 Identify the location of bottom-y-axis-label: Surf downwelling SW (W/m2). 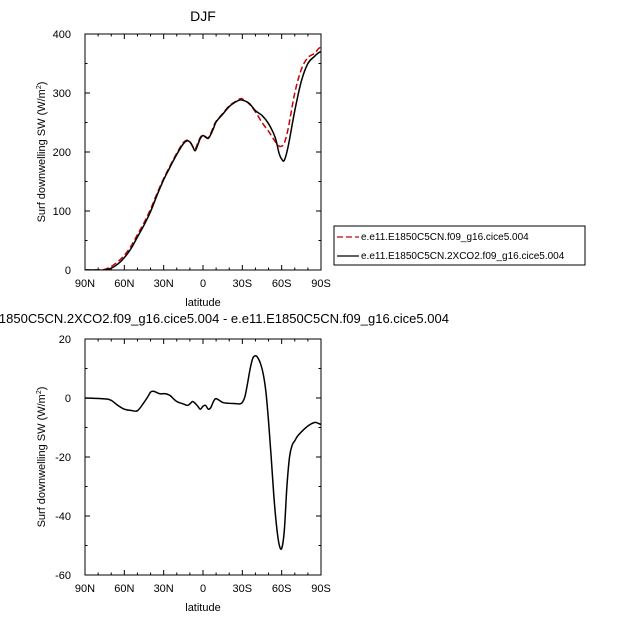
(42, 457).